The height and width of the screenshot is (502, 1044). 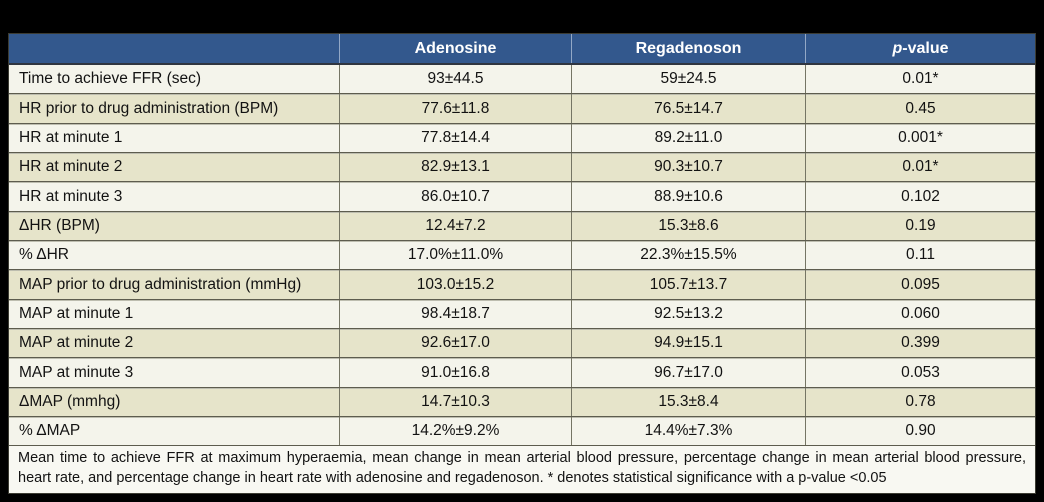 I want to click on table-row: MAP at minute 1 98.4±18.7 92.5±13.2 0.060, so click(x=522, y=313).